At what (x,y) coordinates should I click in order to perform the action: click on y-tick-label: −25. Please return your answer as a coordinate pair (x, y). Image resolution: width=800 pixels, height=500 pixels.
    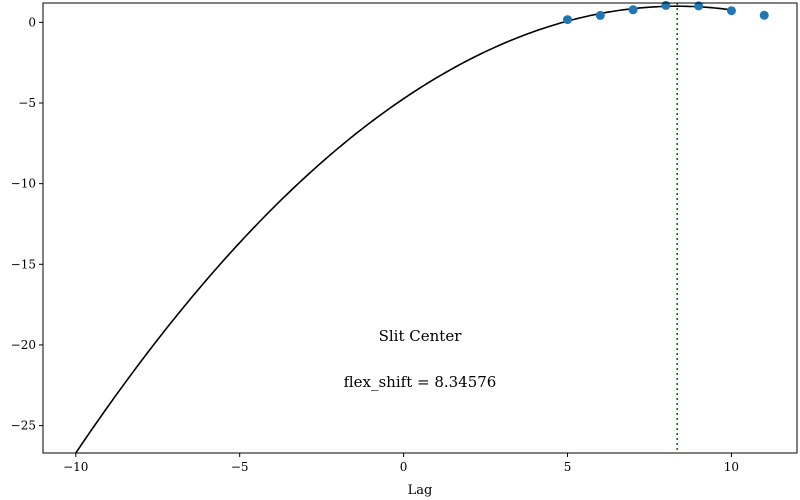
    Looking at the image, I should click on (23, 426).